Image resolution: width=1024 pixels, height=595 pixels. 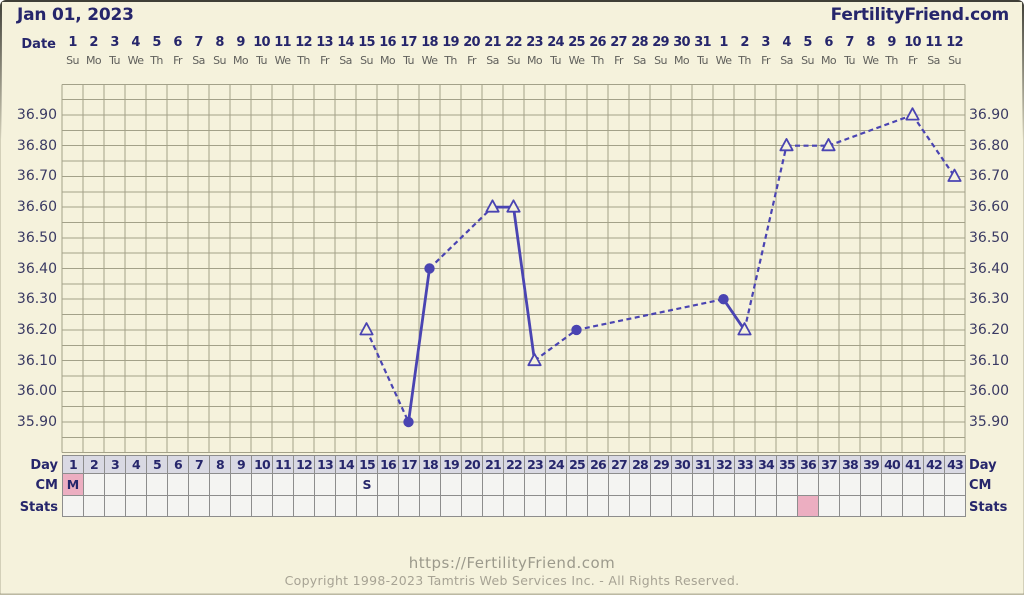 I want to click on day-cell: 34, so click(x=766, y=464).